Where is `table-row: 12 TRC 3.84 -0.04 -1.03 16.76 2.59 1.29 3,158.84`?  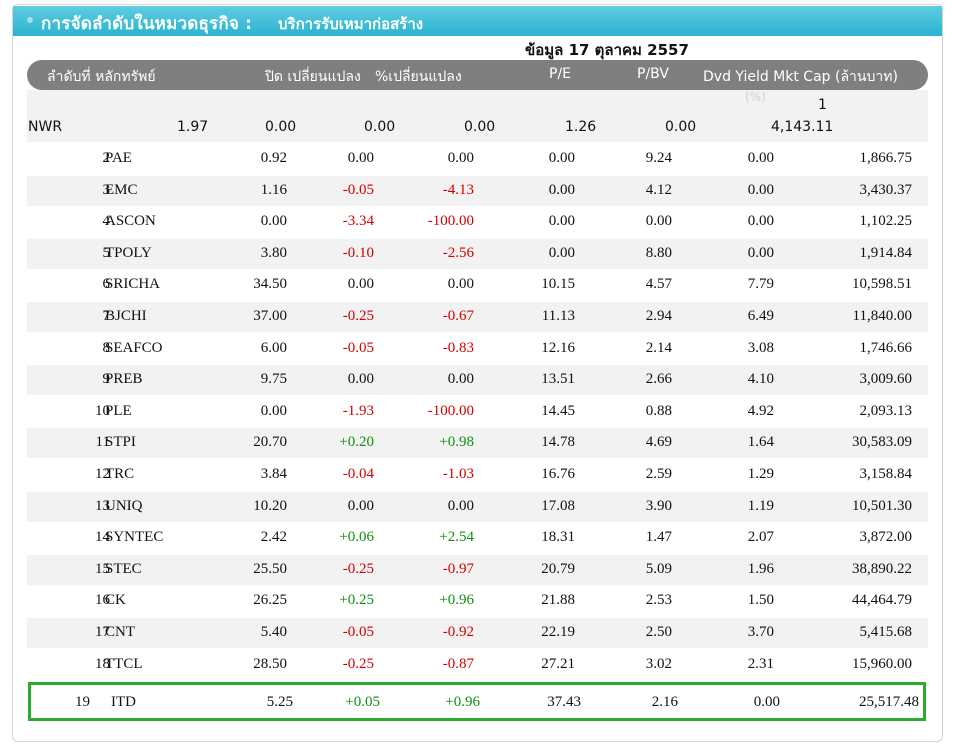
table-row: 12 TRC 3.84 -0.04 -1.03 16.76 2.59 1.29 3,158.84 is located at coordinates (477, 475).